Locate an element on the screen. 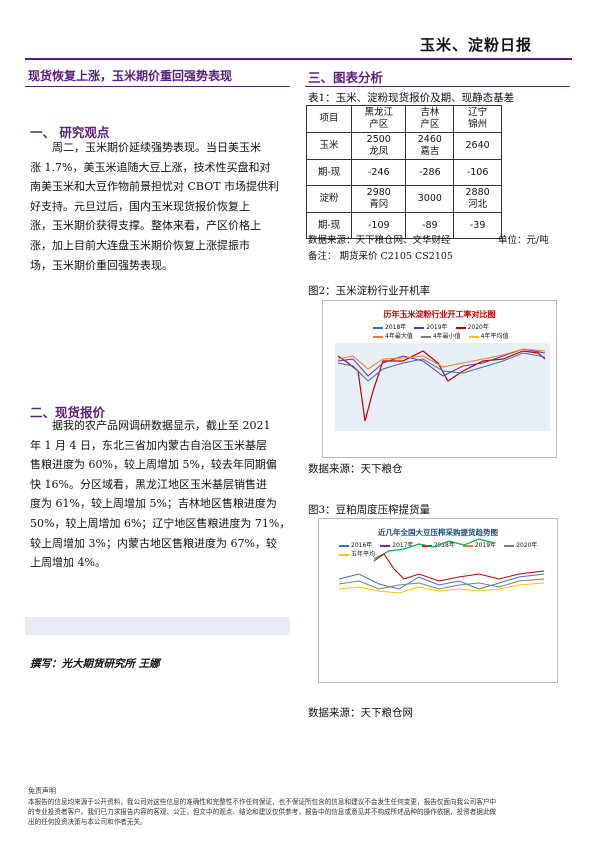 This screenshot has width=596, height=842. cell-text: 3000 is located at coordinates (429, 198).